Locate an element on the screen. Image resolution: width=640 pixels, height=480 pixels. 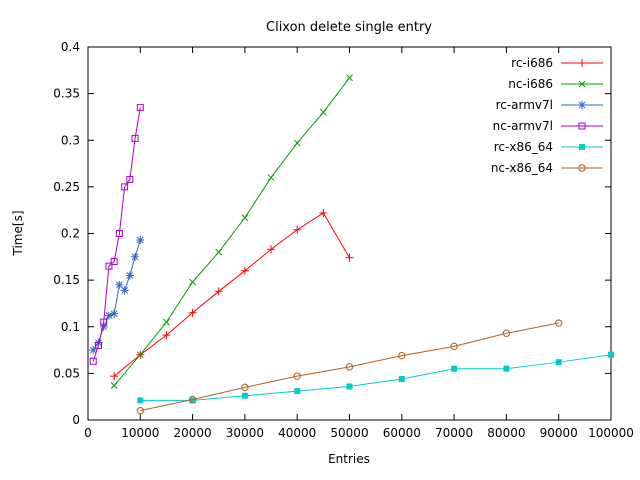
chart-title: Clixon delete single entry is located at coordinates (349, 27).